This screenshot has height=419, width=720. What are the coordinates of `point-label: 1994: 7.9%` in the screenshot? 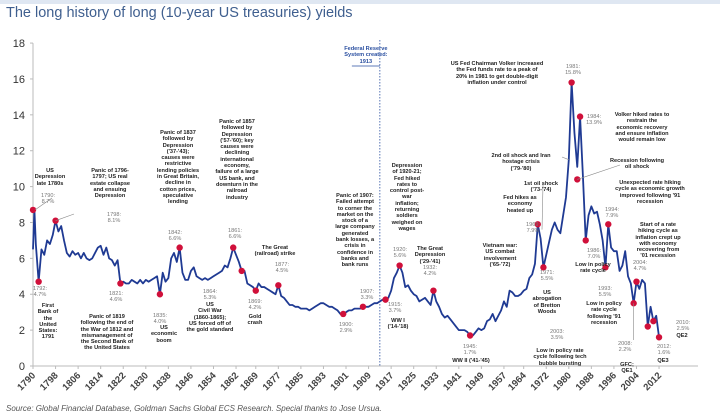 It's located at (612, 213).